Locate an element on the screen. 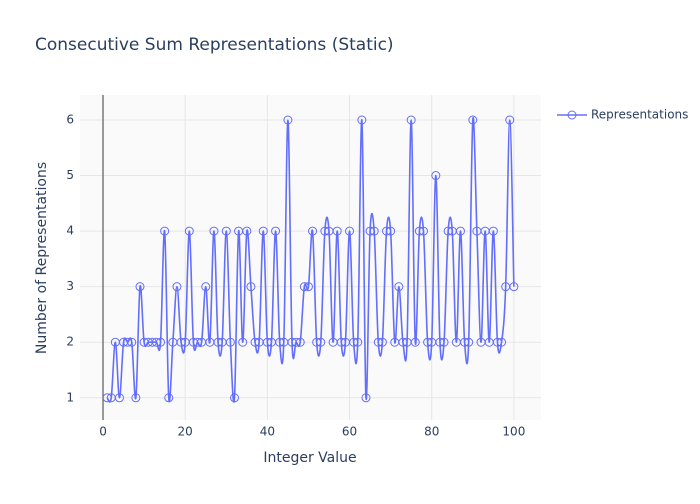 Image resolution: width=700 pixels, height=504 pixels. x-tick-label: 100 is located at coordinates (513, 432).